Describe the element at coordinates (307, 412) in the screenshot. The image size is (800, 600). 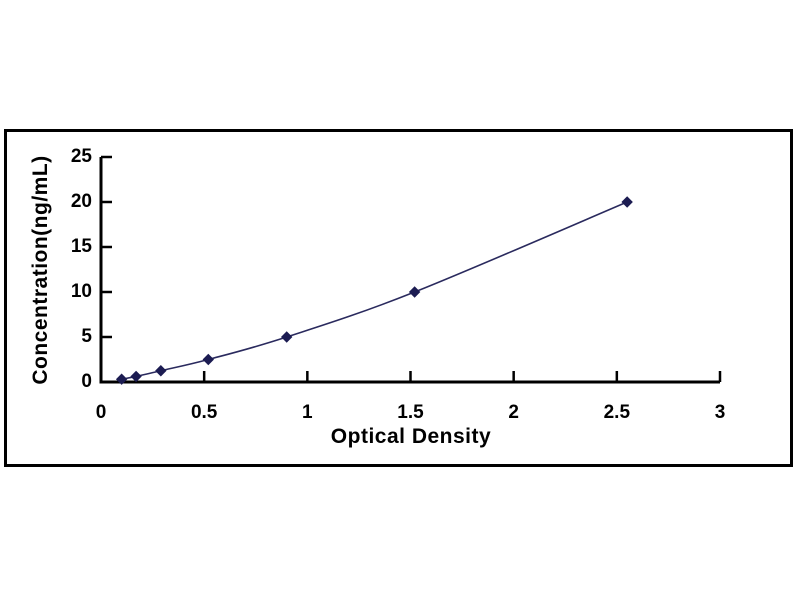
I see `x-tick-label: 1` at that location.